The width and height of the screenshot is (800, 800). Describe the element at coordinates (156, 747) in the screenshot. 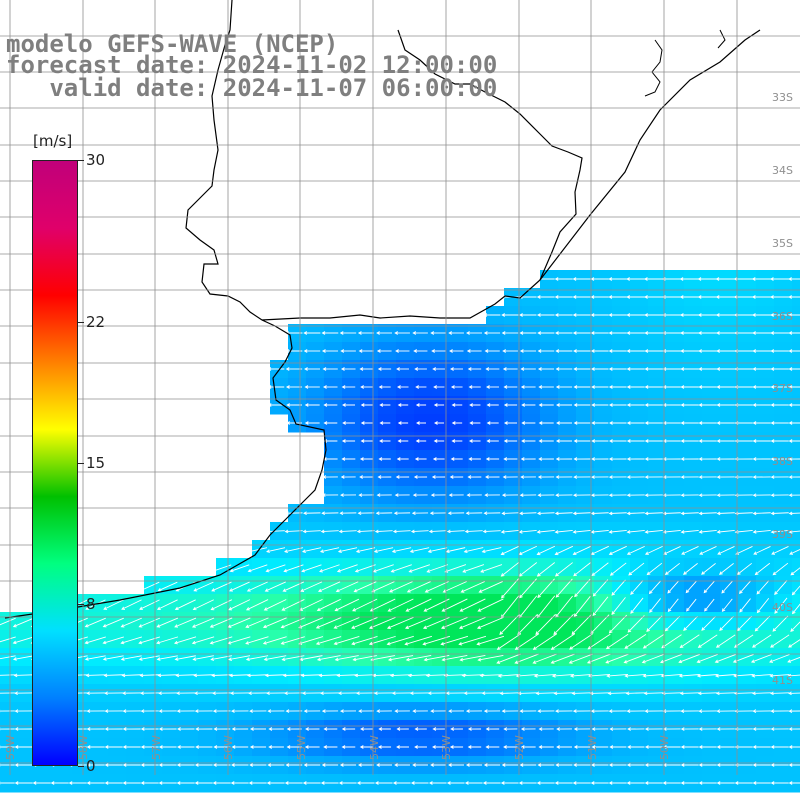

I see `lon-label: 57W` at that location.